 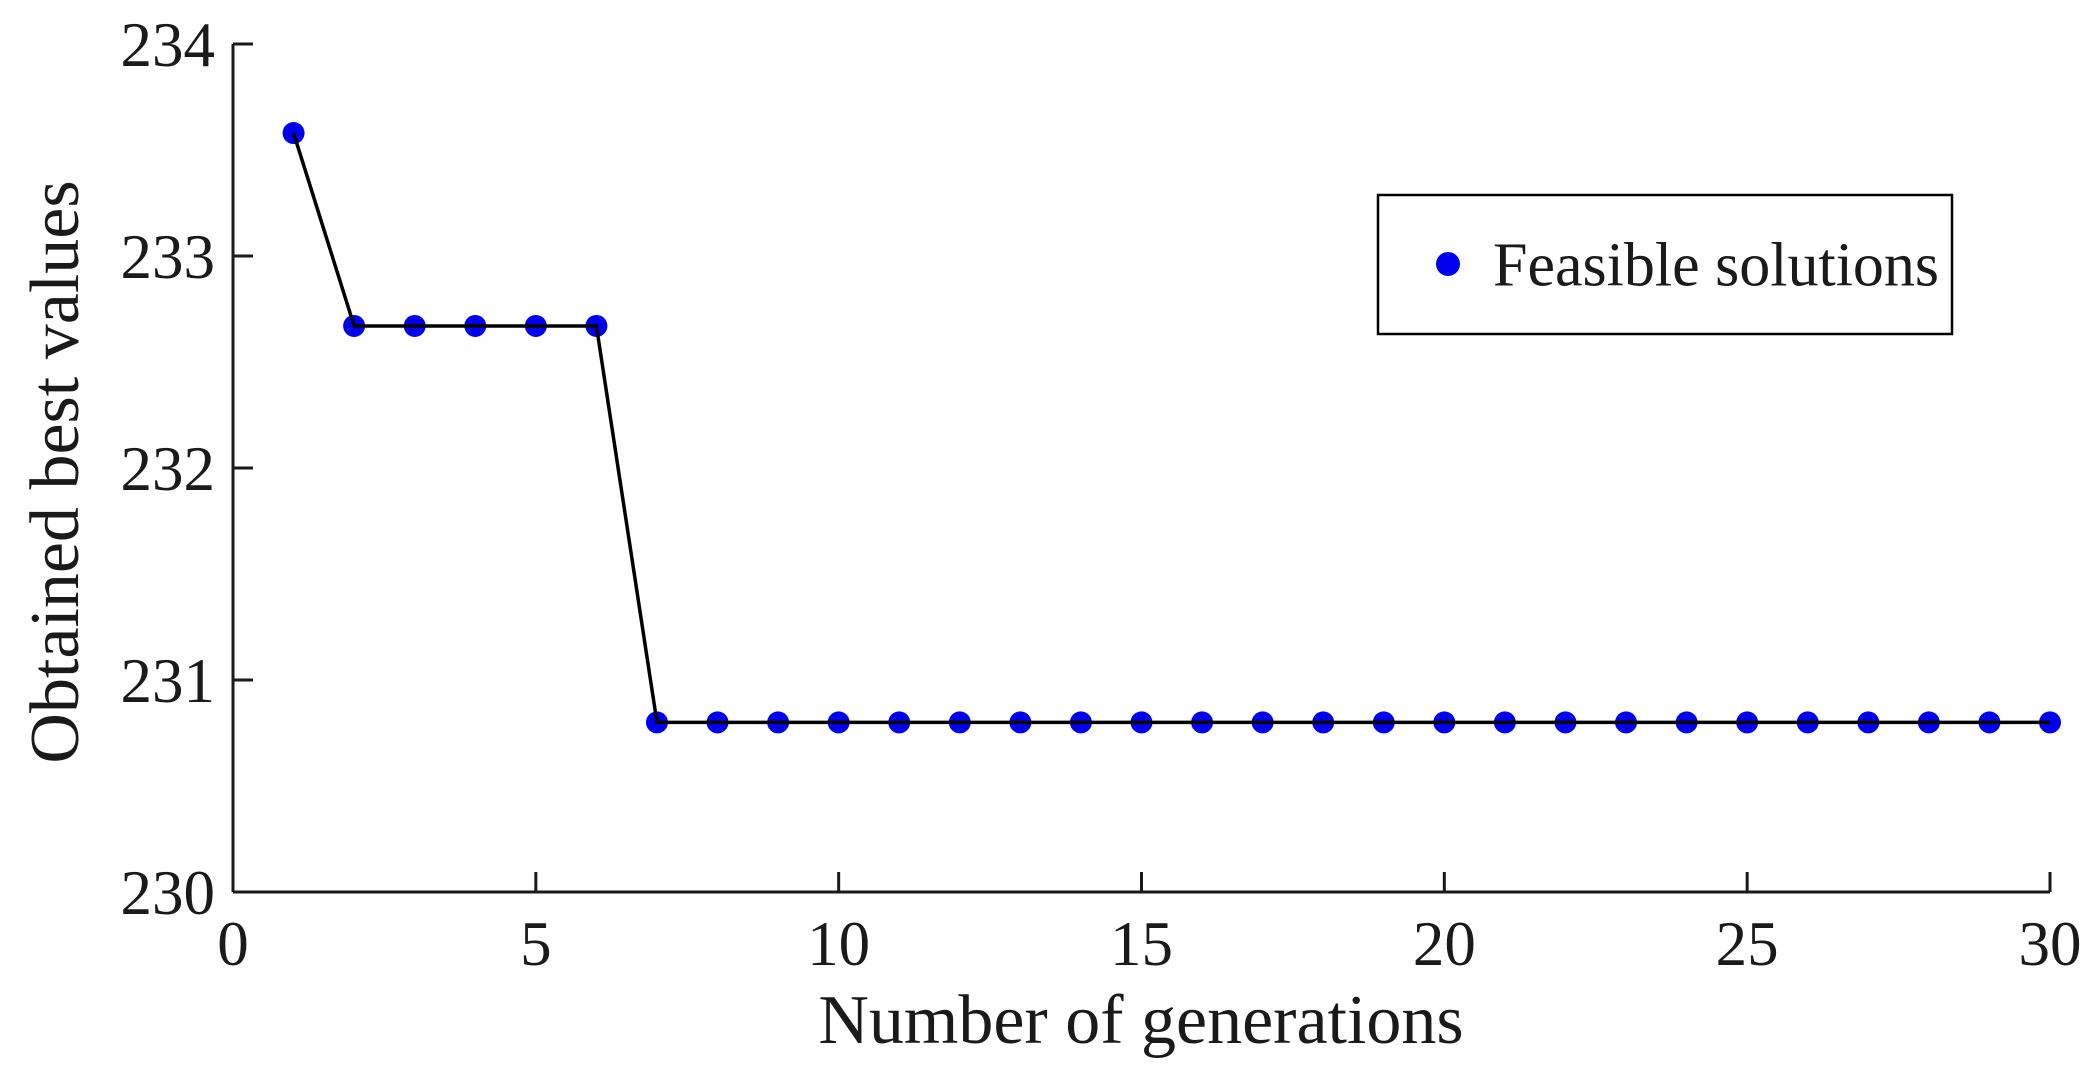 I want to click on legend-marker-circle-icon, so click(x=1448, y=264).